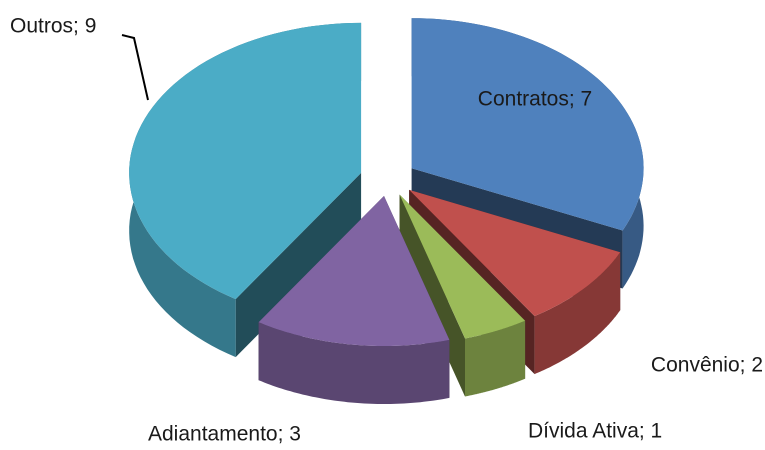 The height and width of the screenshot is (450, 765). What do you see at coordinates (53, 26) in the screenshot?
I see `data-label: Outros; 9` at bounding box center [53, 26].